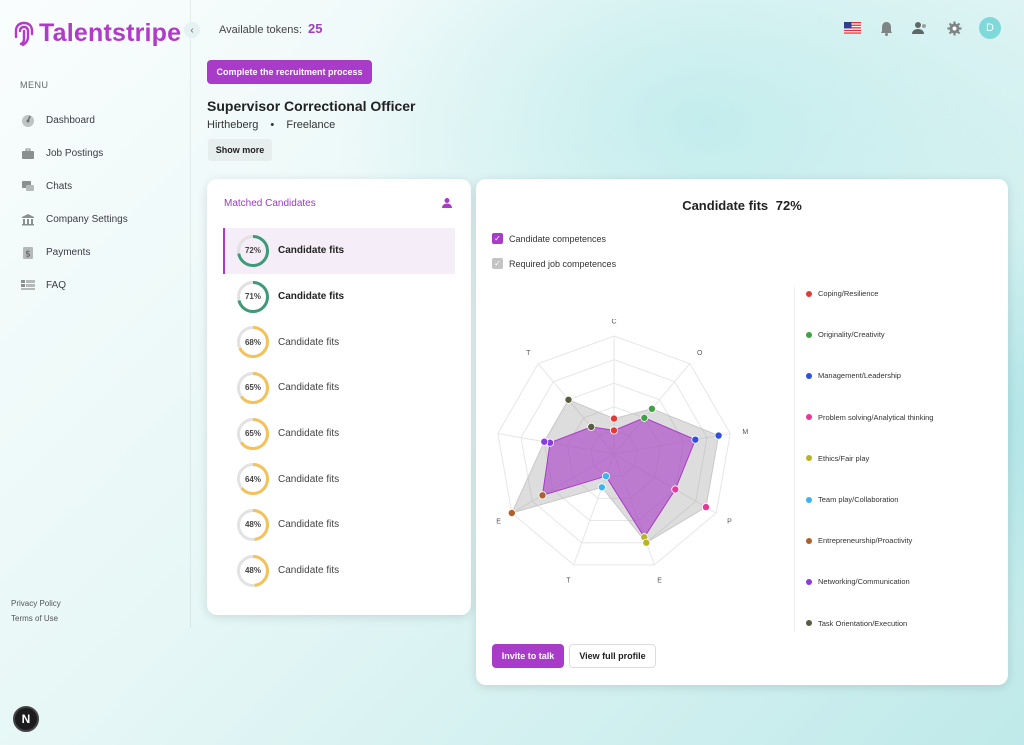 This screenshot has height=745, width=1024. Describe the element at coordinates (339, 297) in the screenshot. I see `candidate-row: 71% Candidate fits` at that location.